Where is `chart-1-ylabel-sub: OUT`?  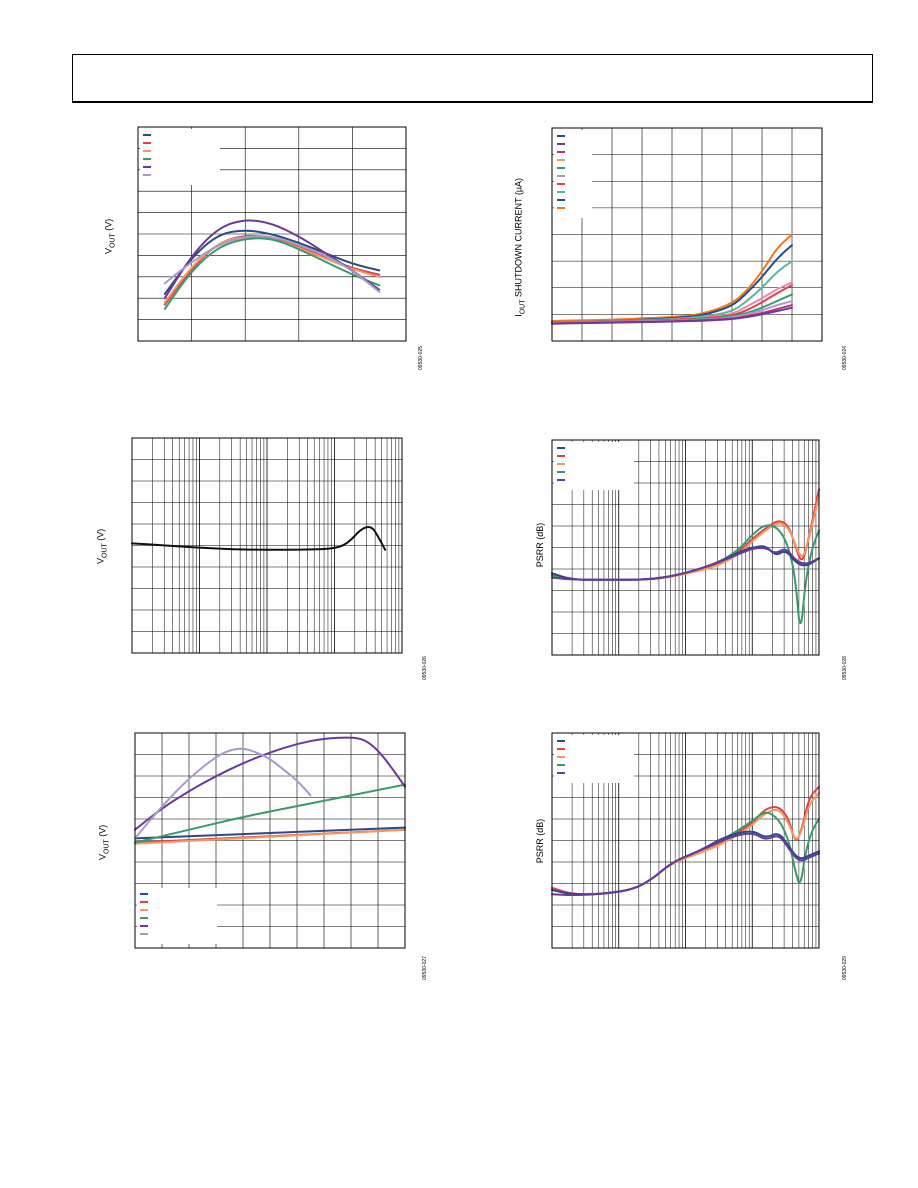
chart-1-ylabel-sub: OUT is located at coordinates (113, 241).